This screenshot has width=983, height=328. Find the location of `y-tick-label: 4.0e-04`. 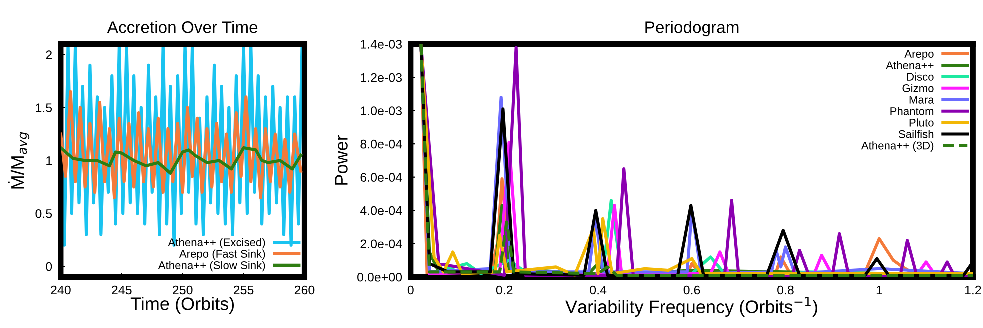

y-tick-label: 4.0e-04 is located at coordinates (381, 211).